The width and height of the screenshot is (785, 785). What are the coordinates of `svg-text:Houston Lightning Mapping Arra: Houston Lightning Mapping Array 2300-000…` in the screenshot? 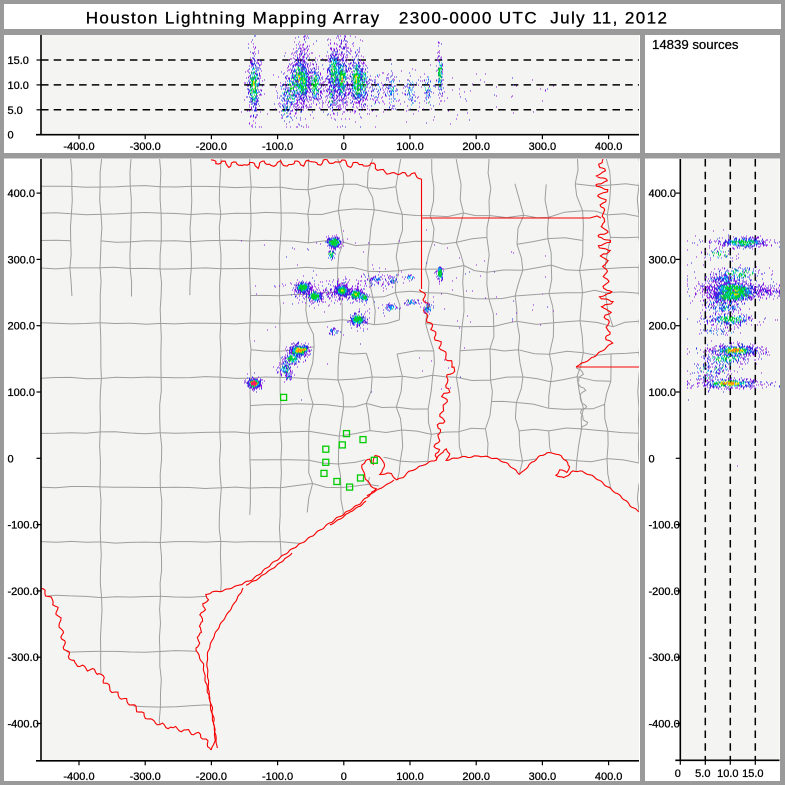 It's located at (377, 18).